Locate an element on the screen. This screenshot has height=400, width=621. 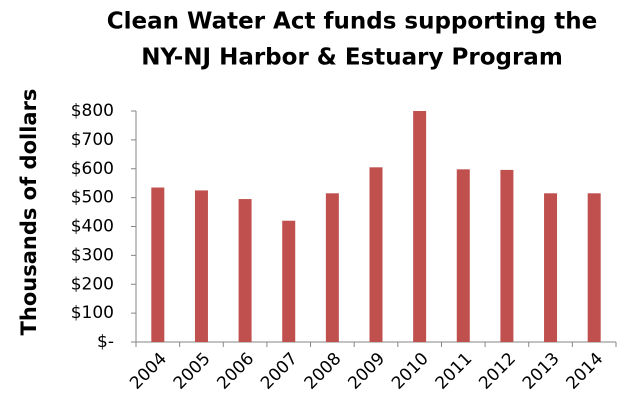
y-tick-label: $700 is located at coordinates (92, 140).